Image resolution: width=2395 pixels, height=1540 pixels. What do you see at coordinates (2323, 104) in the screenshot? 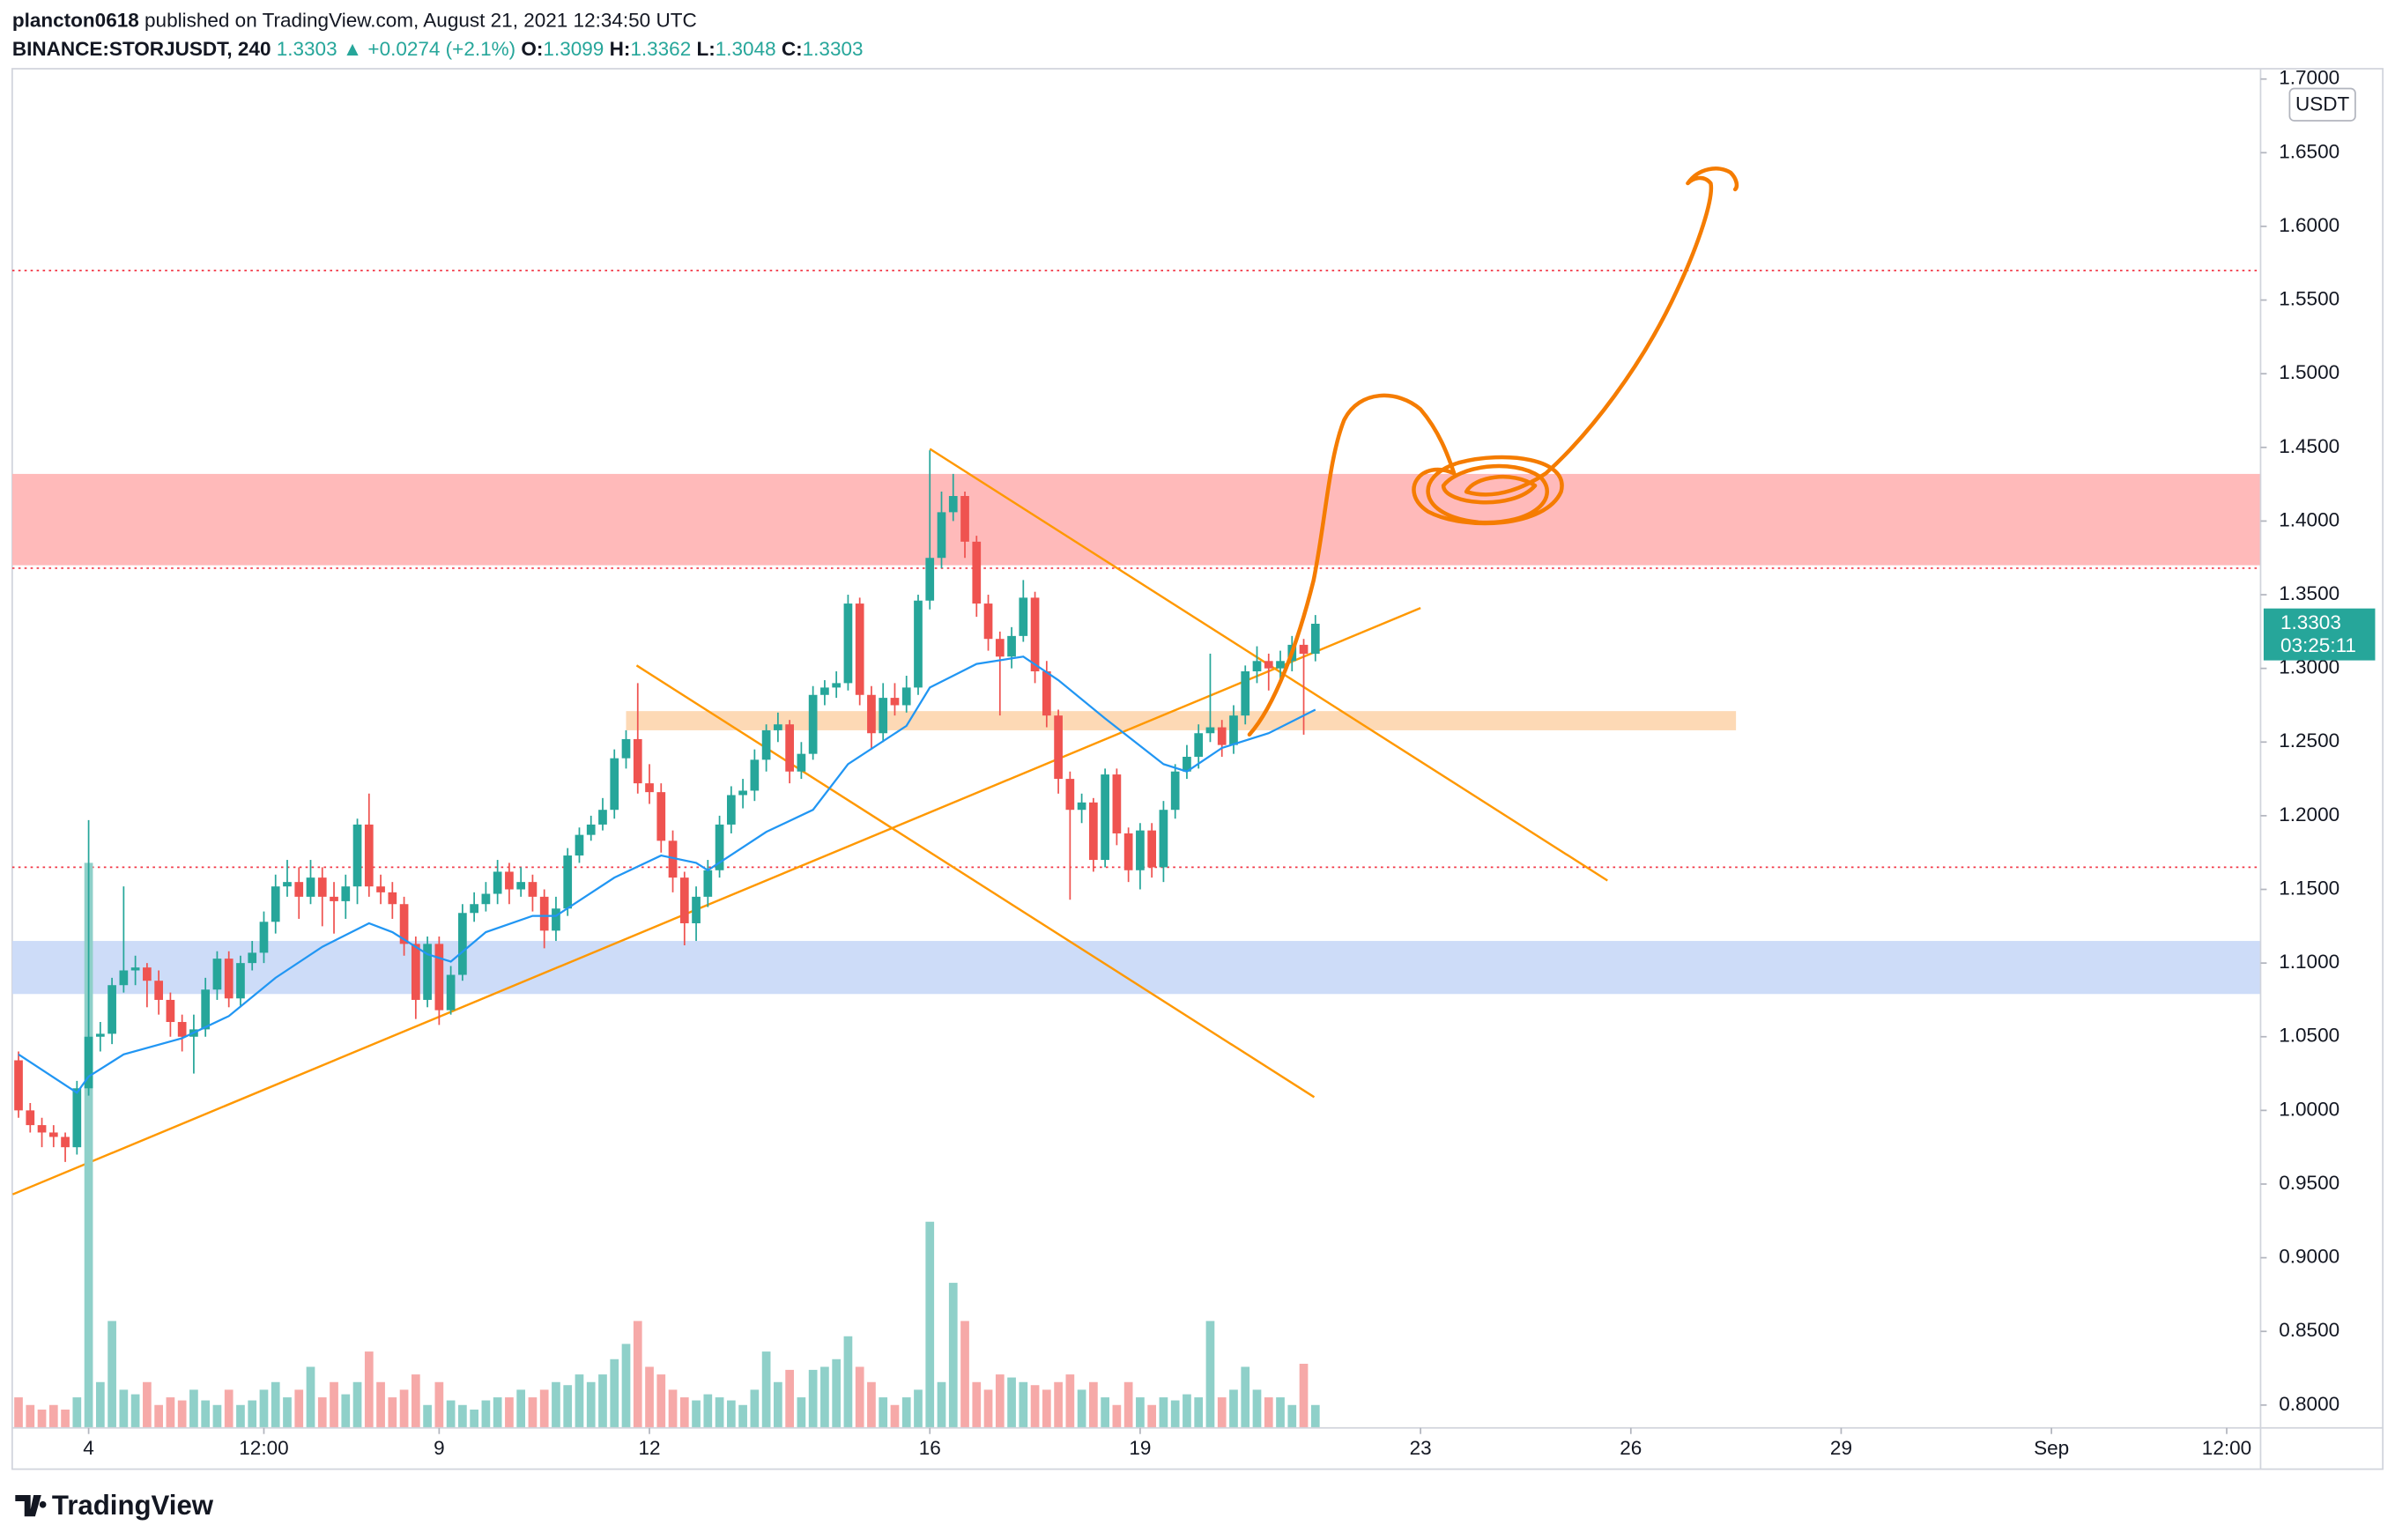
I see `unit-label: USDT` at bounding box center [2323, 104].